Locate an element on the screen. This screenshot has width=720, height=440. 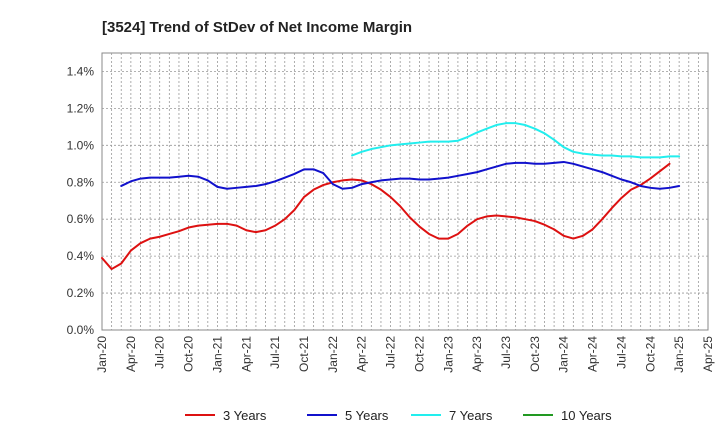
y-tick-label: 1.0% is located at coordinates (81, 145).